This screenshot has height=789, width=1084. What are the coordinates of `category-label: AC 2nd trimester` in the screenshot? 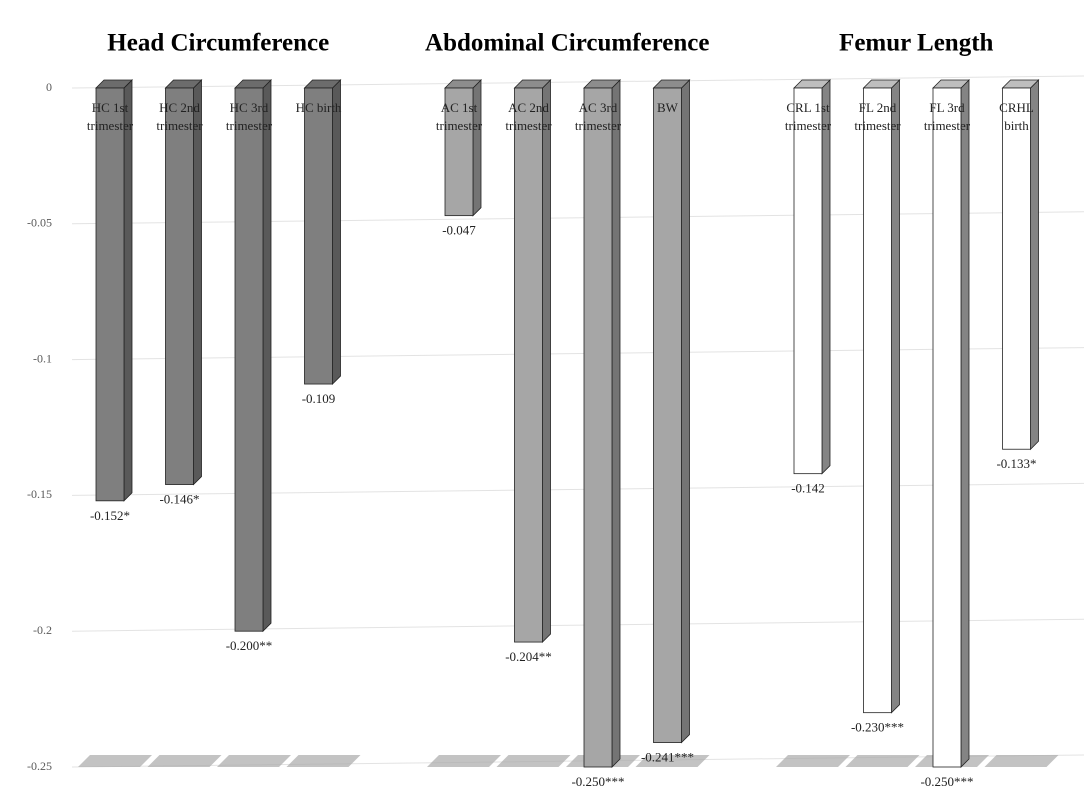 It's located at (528, 116).